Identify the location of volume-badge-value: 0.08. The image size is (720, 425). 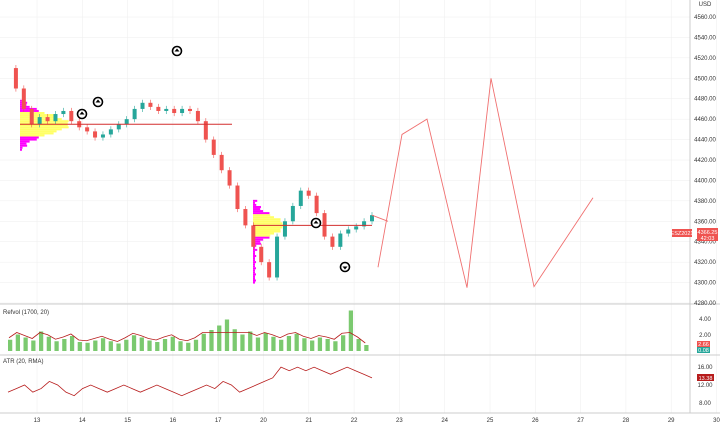
(703, 351).